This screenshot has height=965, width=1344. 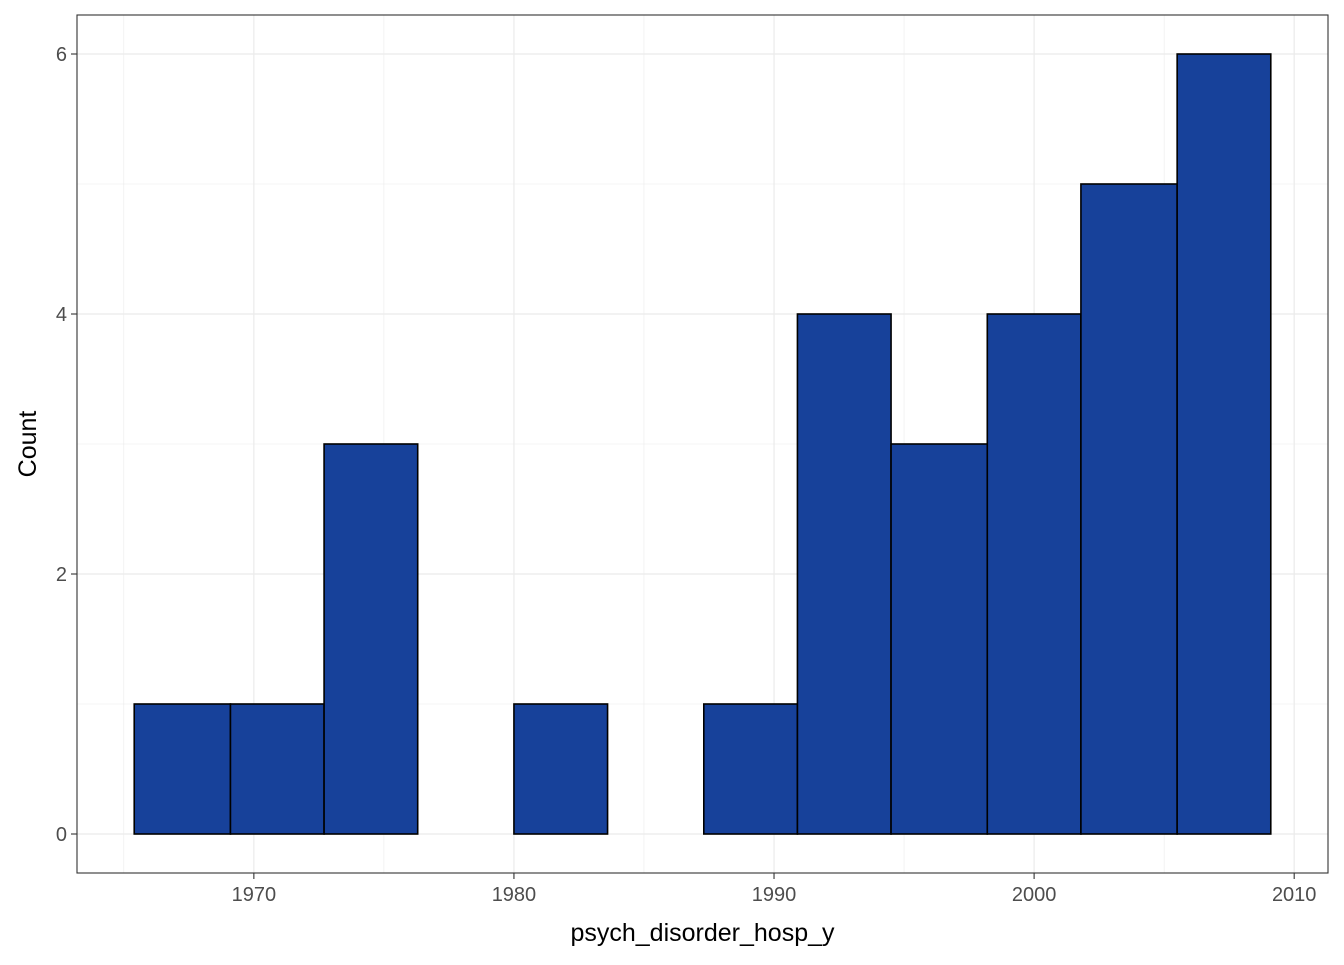 What do you see at coordinates (254, 895) in the screenshot?
I see `x-tick-label: 1970` at bounding box center [254, 895].